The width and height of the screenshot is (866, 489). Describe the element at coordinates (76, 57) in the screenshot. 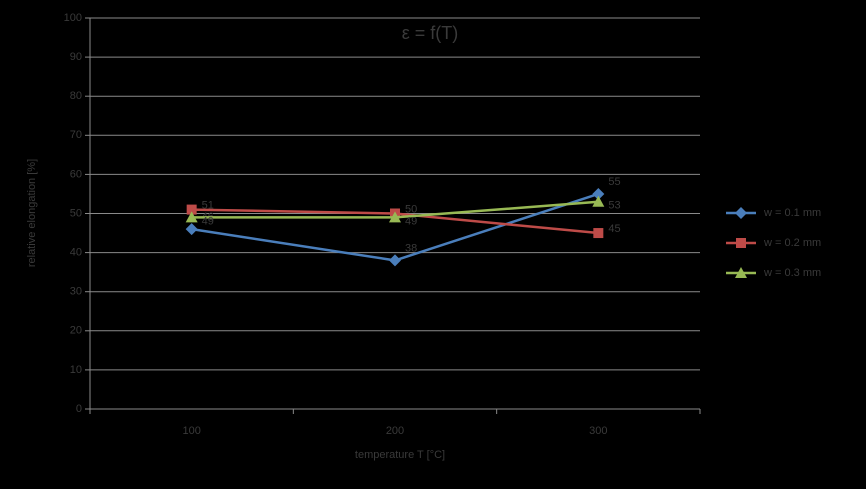

I see `y-tick-label: 90` at that location.